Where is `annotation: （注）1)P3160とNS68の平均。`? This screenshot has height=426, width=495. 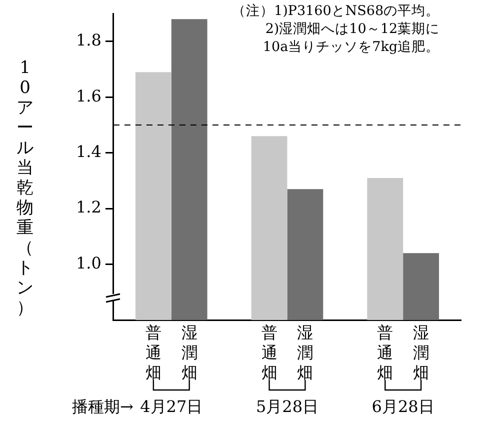
annotation: （注）1)P3160とNS68の平均。 is located at coordinates (336, 11).